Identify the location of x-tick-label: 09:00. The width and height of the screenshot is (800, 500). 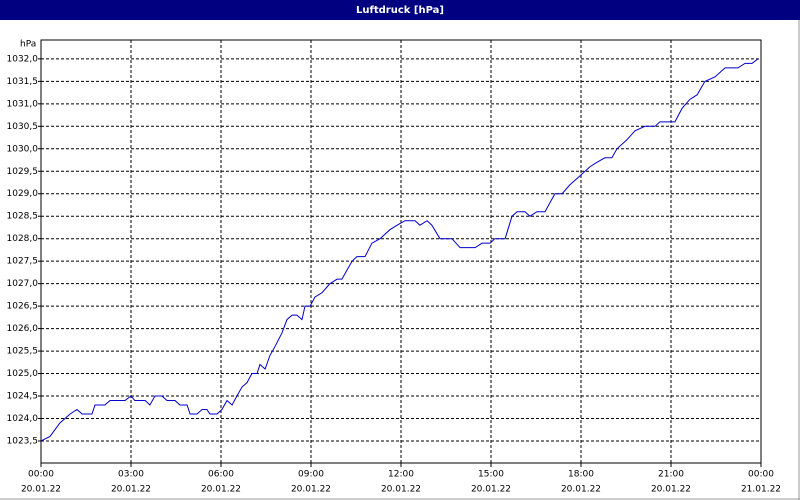
(311, 475).